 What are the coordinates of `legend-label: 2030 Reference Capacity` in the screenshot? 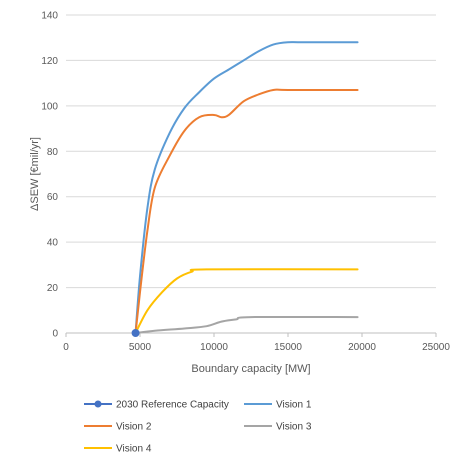 It's located at (172, 405).